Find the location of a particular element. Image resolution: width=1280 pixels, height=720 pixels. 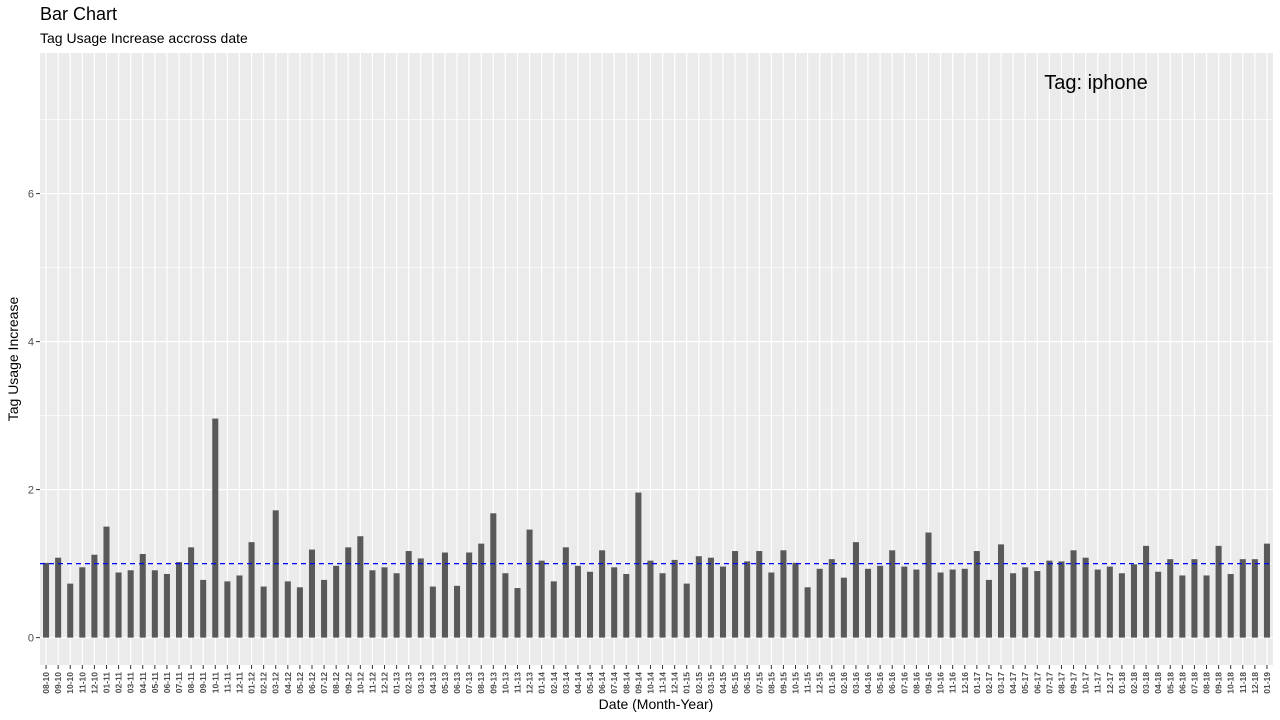

x-tick-label: 09-13 is located at coordinates (493, 683).